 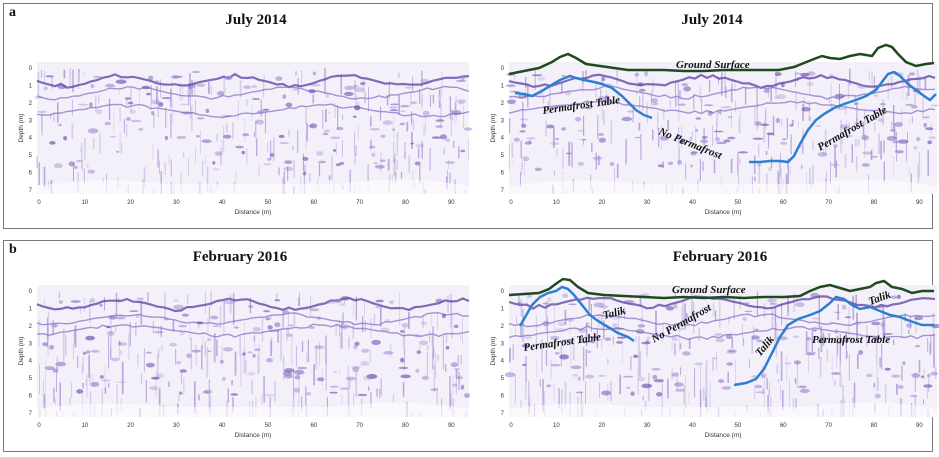 I want to click on plot-title-left: February 2016, so click(x=240, y=257).